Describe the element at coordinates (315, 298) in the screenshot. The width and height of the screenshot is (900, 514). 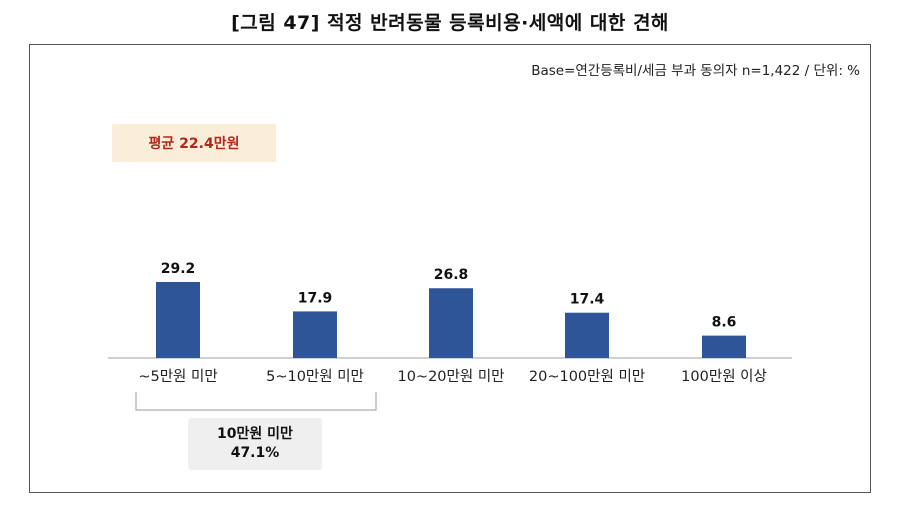
I see `bar-value-label: 17.9` at that location.